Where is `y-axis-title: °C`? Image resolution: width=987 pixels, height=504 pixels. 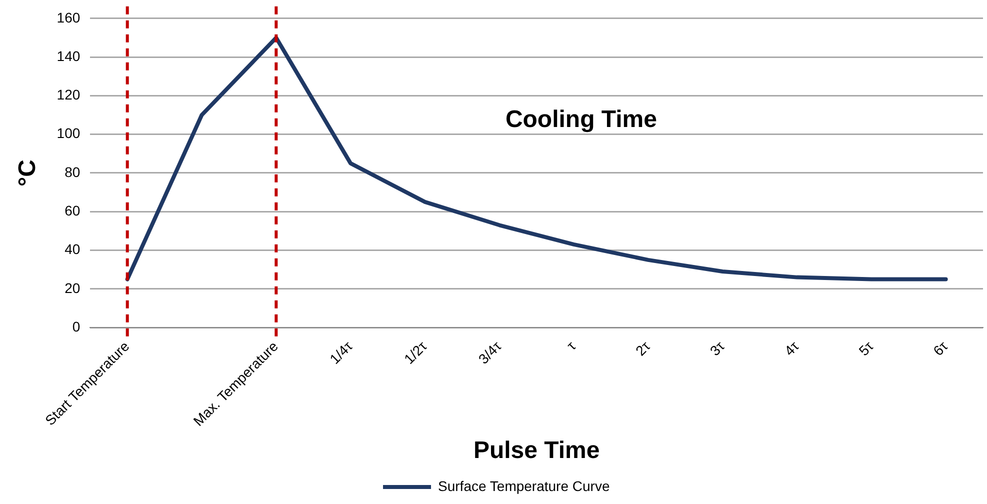
y-axis-title: °C is located at coordinates (28, 173).